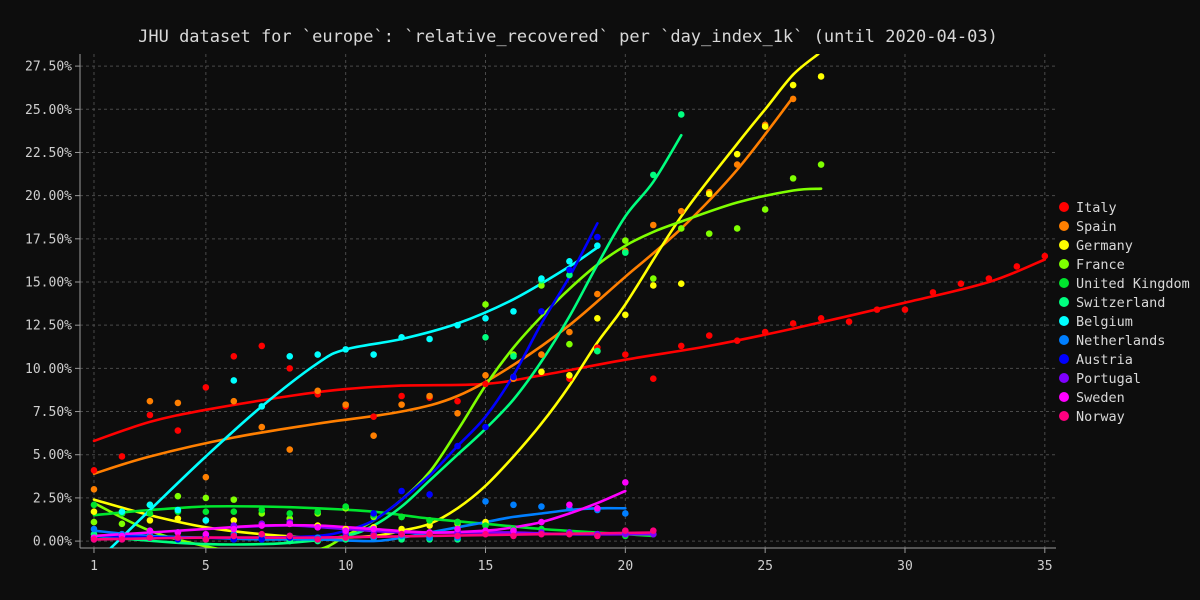 The height and width of the screenshot is (600, 1200). I want to click on y-tick-label: 10.00%, so click(48, 369).